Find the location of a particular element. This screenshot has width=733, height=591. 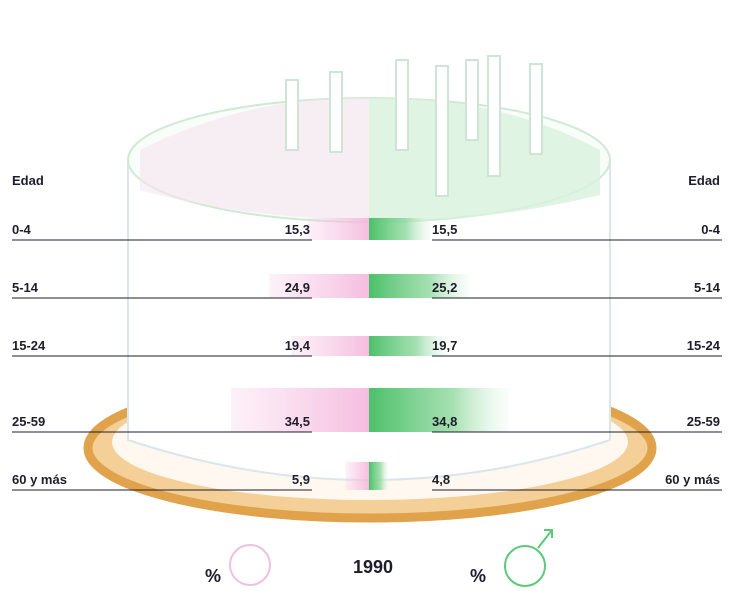

right-category-label: 5-14 is located at coordinates (707, 287).